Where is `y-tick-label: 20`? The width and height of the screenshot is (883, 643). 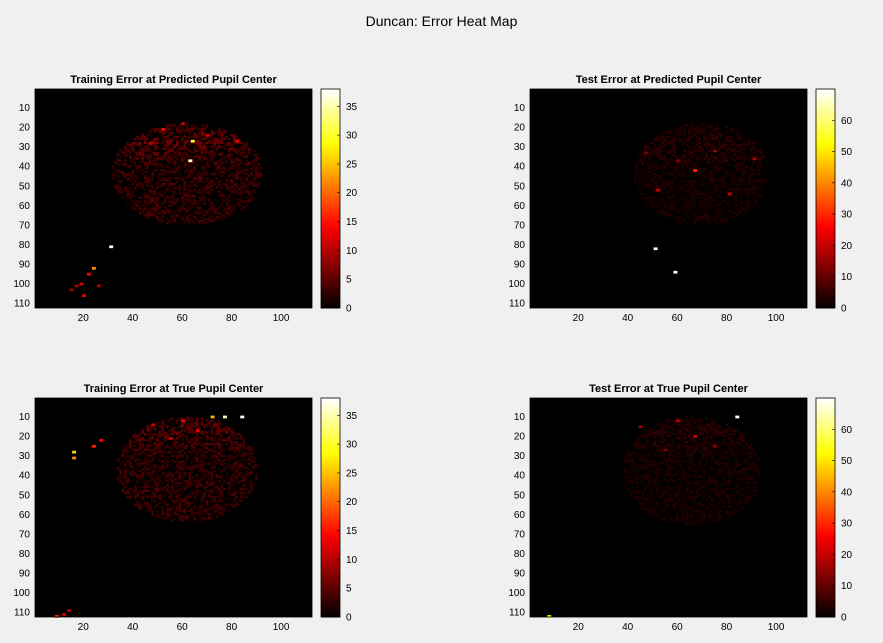 y-tick-label: 20 is located at coordinates (25, 128).